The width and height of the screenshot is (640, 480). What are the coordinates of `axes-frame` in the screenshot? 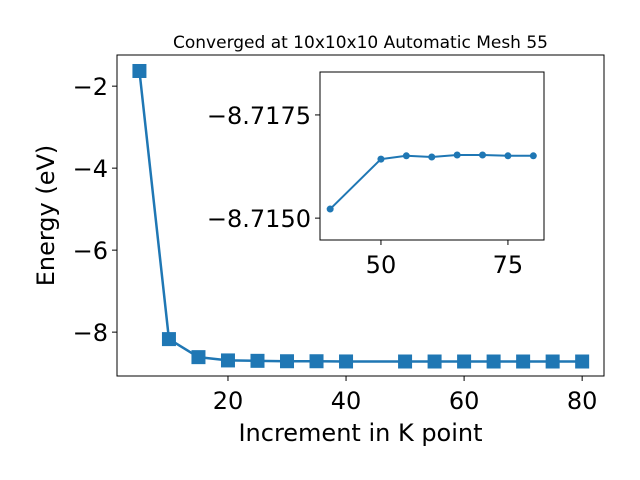 It's located at (432, 156).